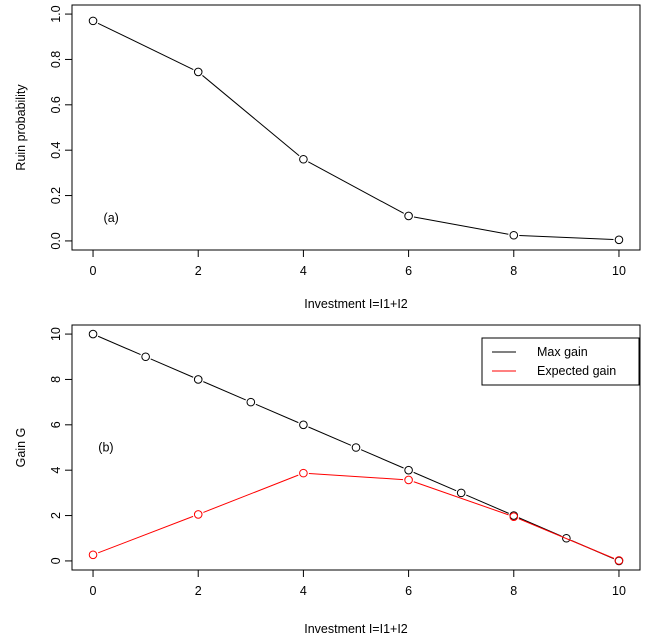 The image size is (646, 643). I want to click on panel-b-legend-label: Max gain, so click(562, 352).